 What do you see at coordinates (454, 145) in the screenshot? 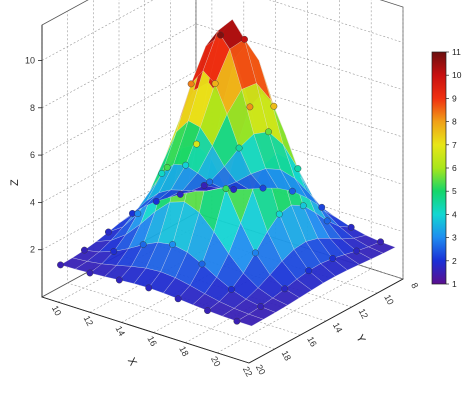
I see `colorbar-tick-label: 7` at bounding box center [454, 145].